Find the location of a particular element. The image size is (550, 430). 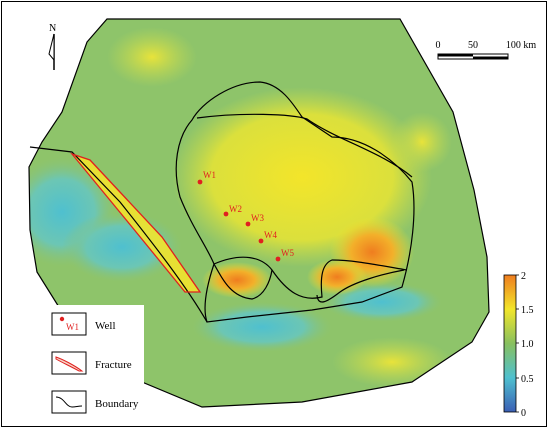

pocket-right is located at coordinates (360, 286).